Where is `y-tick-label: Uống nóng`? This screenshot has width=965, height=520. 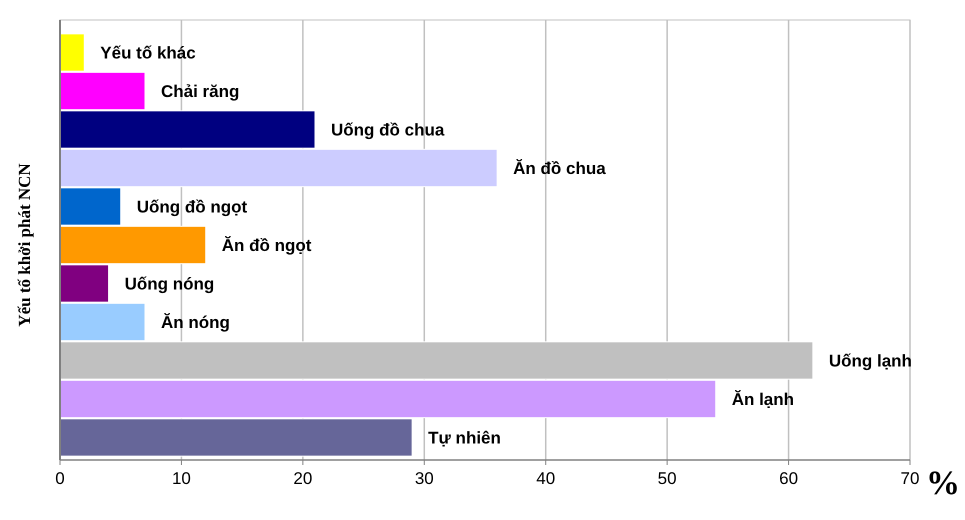 y-tick-label: Uống nóng is located at coordinates (169, 284).